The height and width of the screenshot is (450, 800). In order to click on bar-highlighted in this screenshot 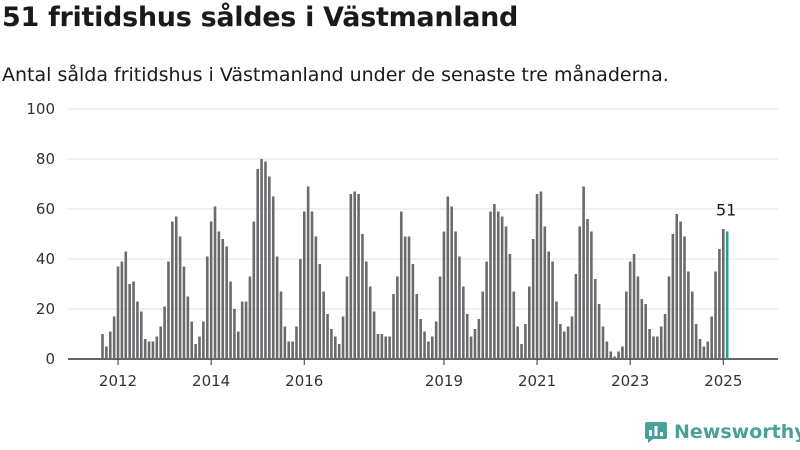, I will do `click(727, 295)`.